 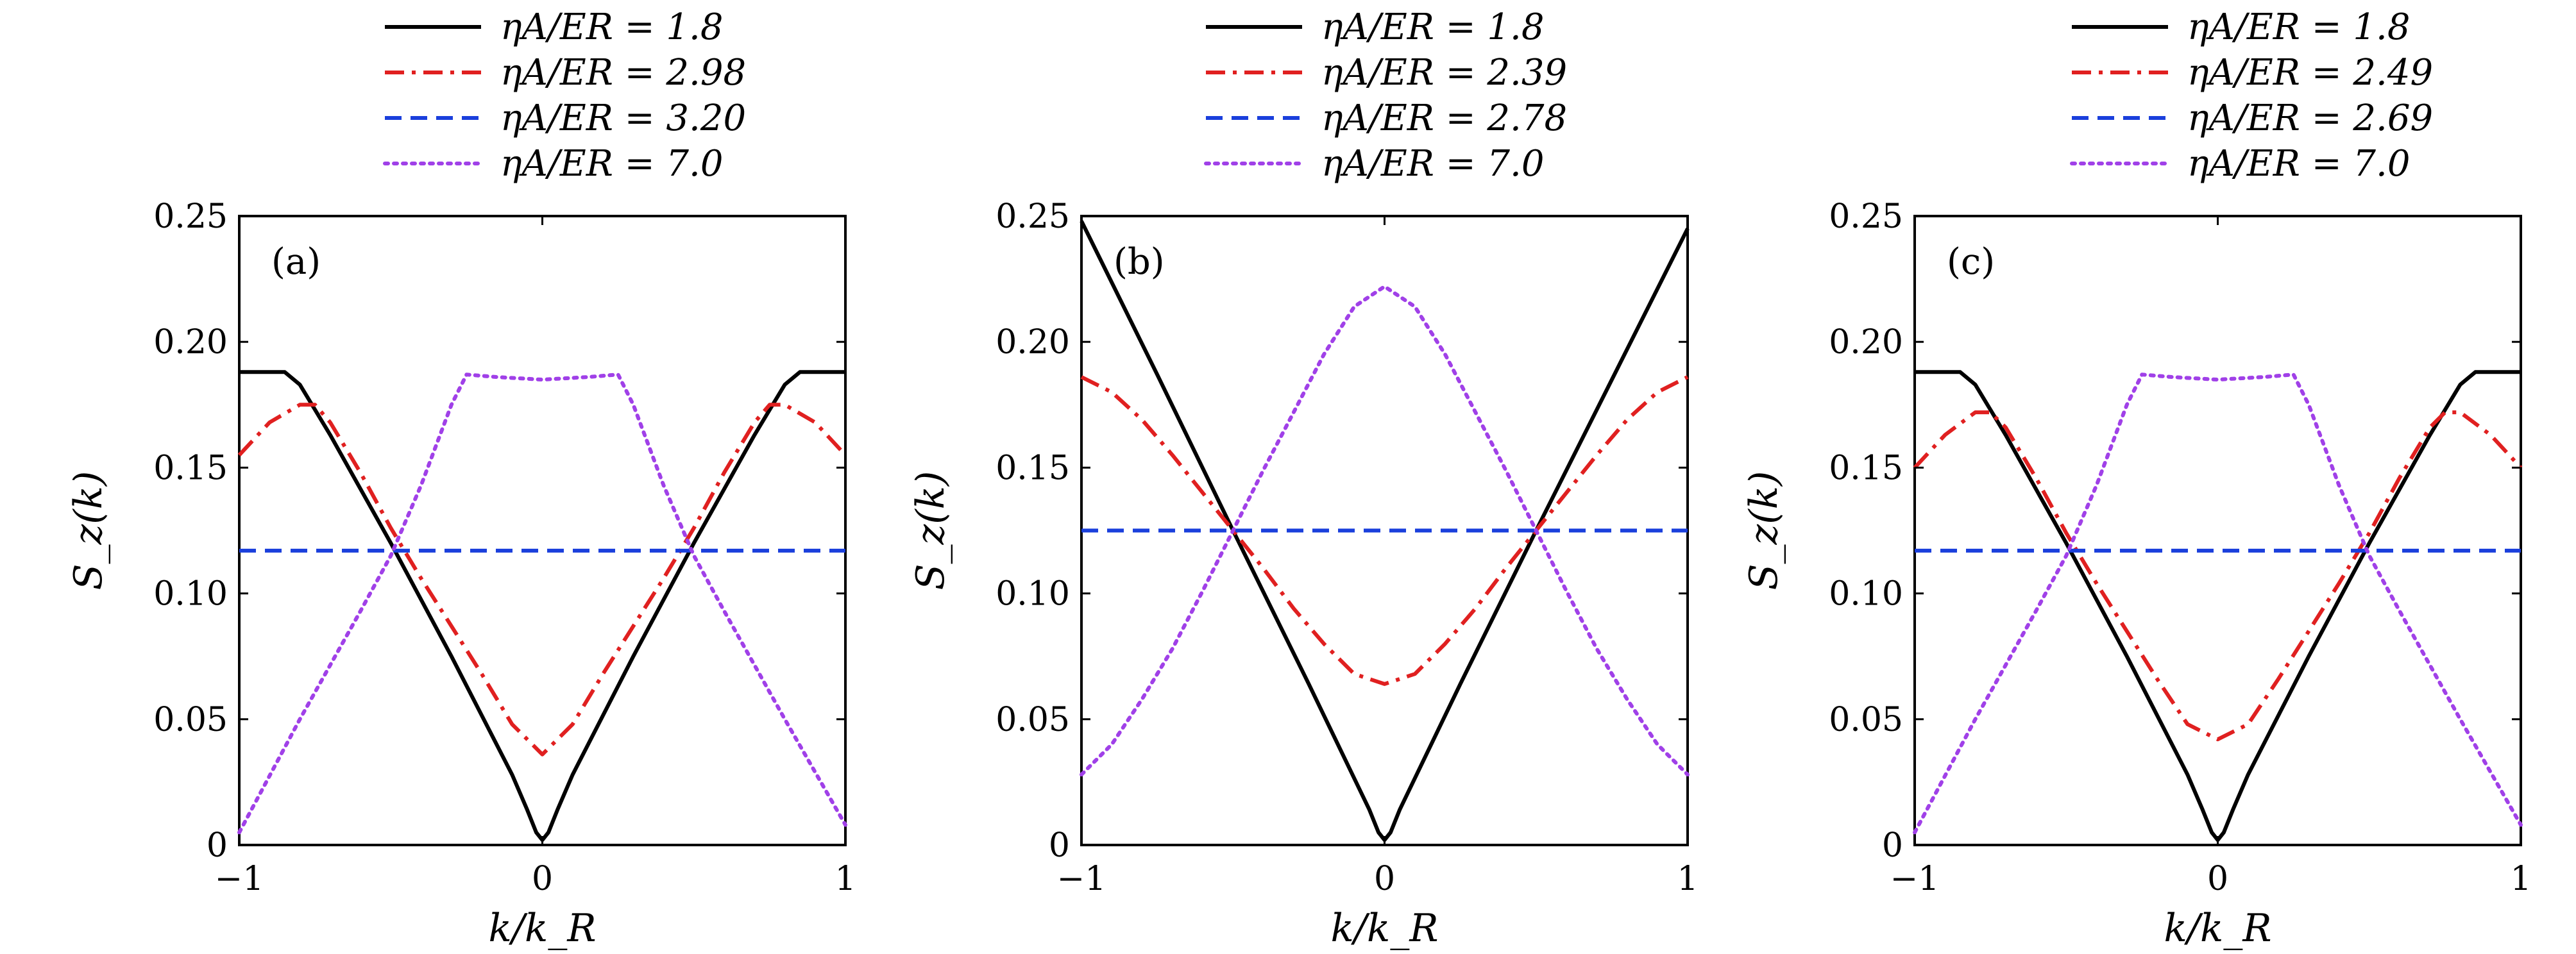 What do you see at coordinates (623, 73) in the screenshot?
I see `legend-label: ηA/ER = 2.98` at bounding box center [623, 73].